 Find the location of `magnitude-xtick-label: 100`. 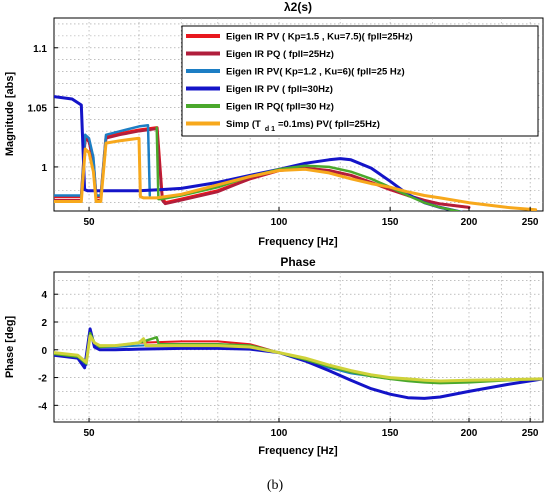

magnitude-xtick-label: 100 is located at coordinates (279, 222).